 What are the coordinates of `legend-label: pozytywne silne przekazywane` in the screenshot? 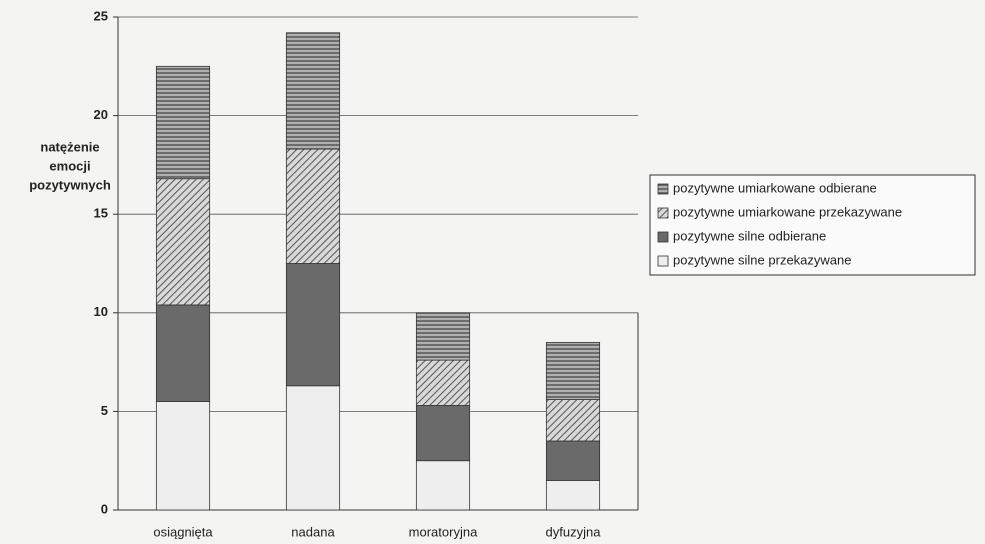 It's located at (762, 259).